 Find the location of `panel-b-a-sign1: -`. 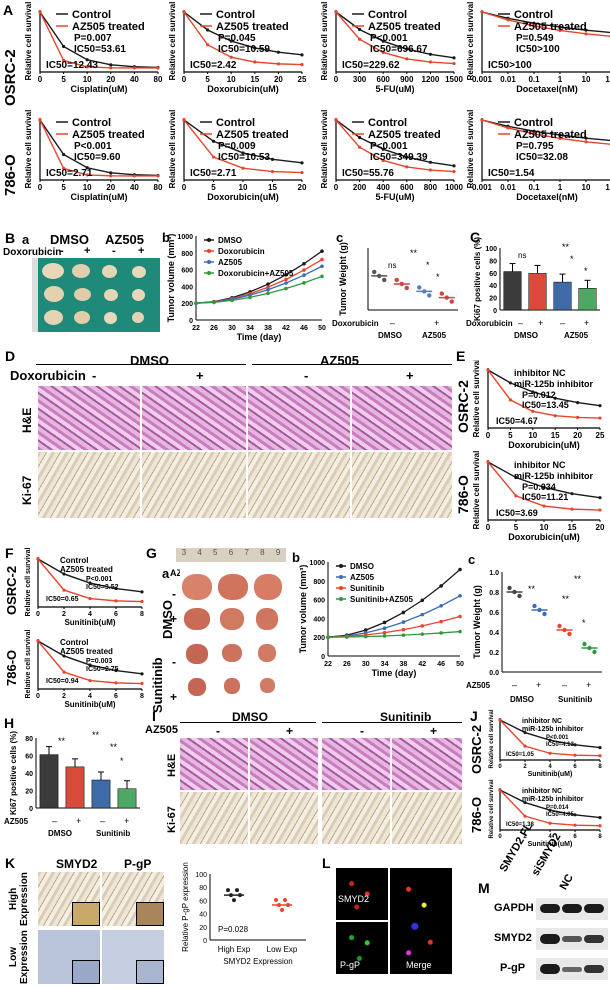

panel-b-a-sign1: - is located at coordinates (62, 251).